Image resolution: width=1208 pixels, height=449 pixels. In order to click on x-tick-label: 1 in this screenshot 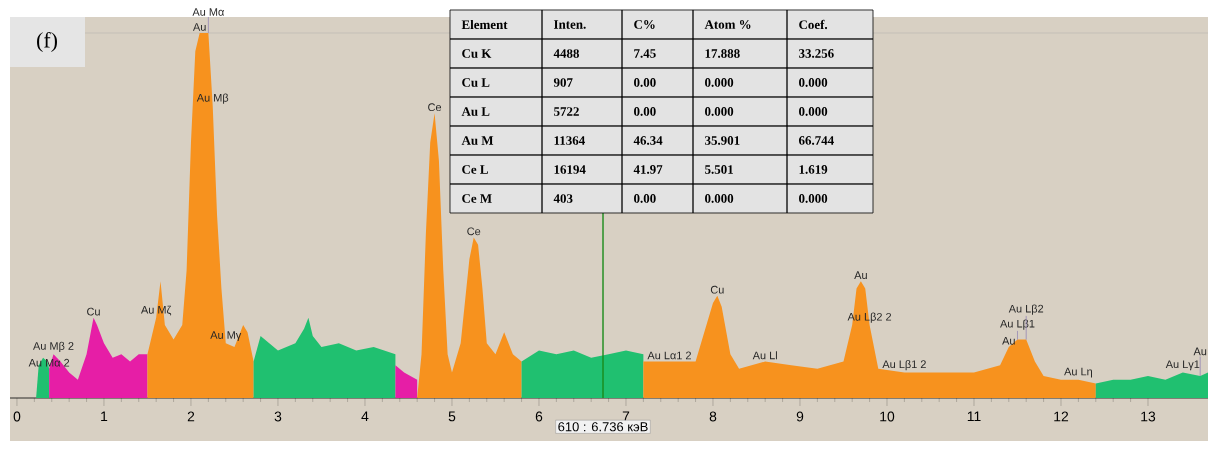, I will do `click(104, 416)`.